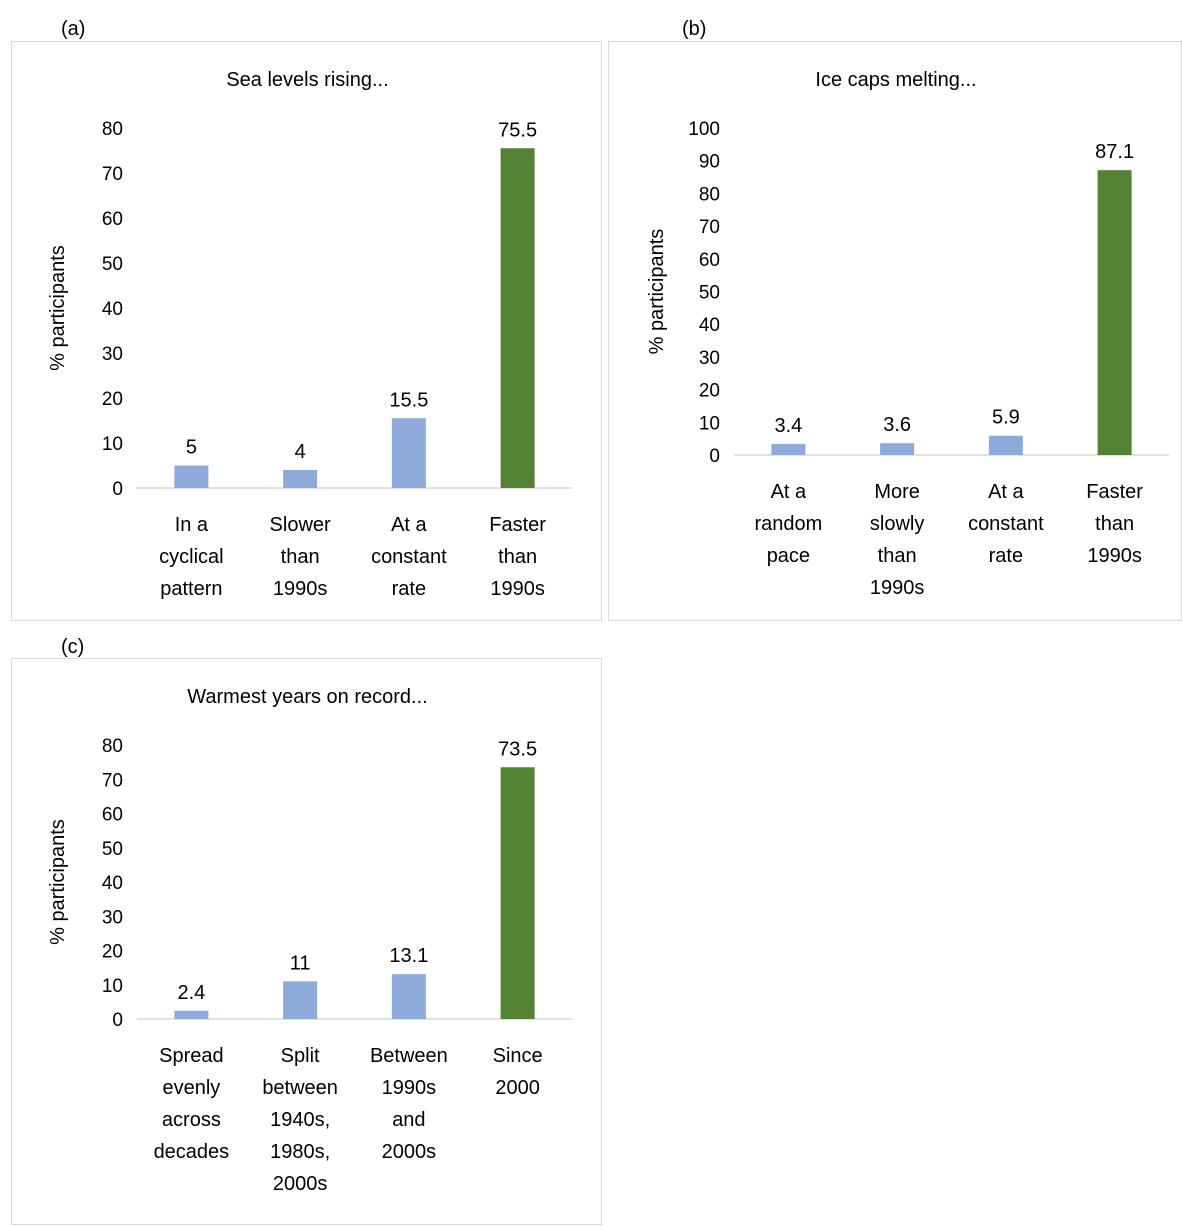 The height and width of the screenshot is (1226, 1182). What do you see at coordinates (408, 400) in the screenshot?
I see `data-label: 15.5` at bounding box center [408, 400].